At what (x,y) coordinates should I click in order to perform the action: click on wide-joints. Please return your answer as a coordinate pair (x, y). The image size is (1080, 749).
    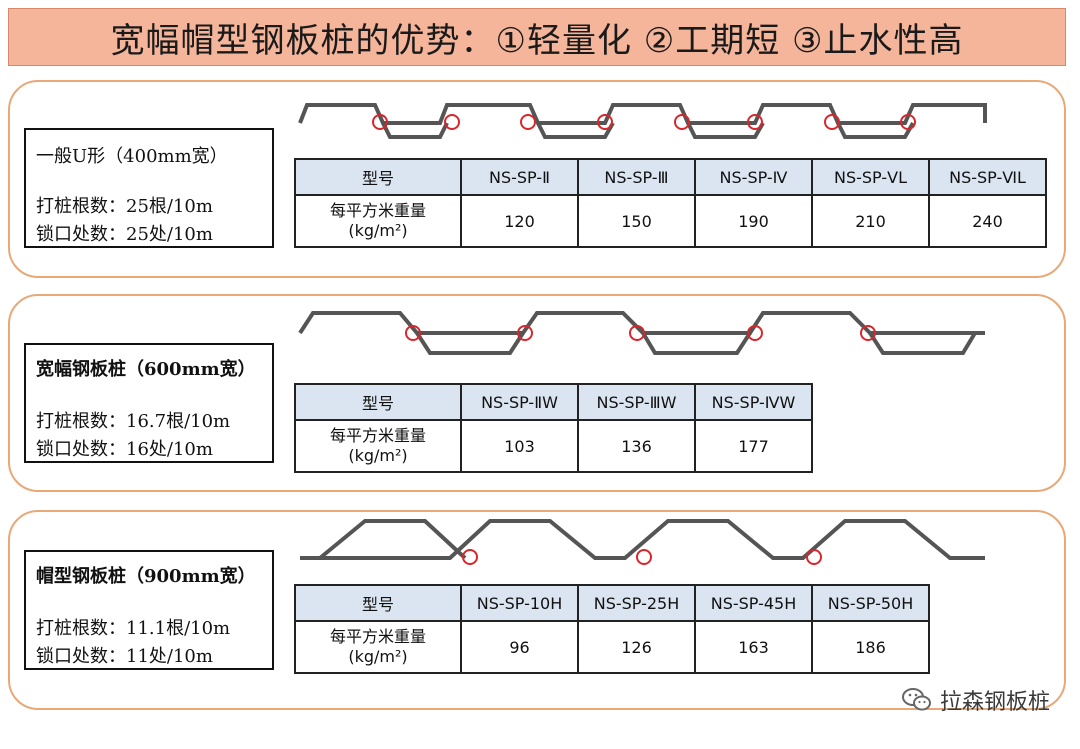
    Looking at the image, I should click on (640, 333).